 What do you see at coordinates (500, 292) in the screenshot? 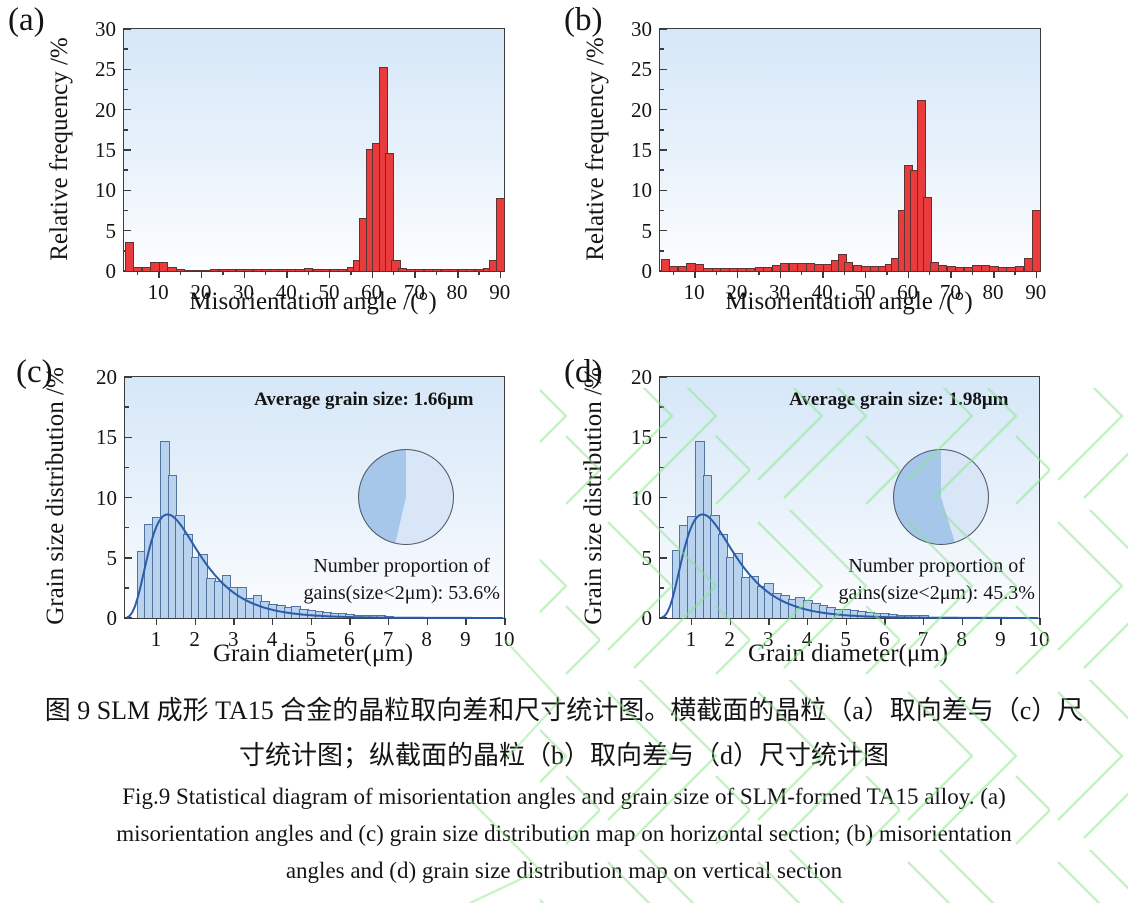
I see `x-tick-label: 90` at bounding box center [500, 292].